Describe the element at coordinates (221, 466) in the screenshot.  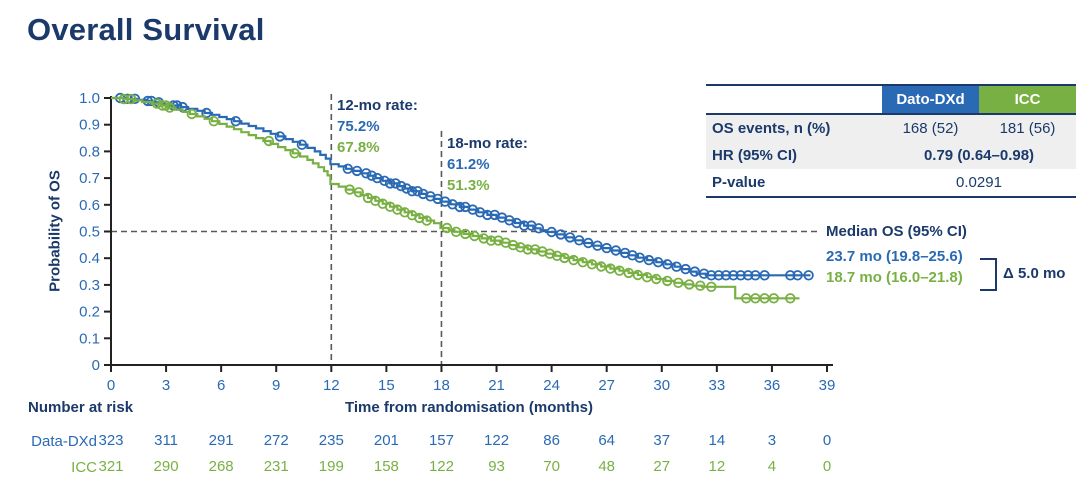
I see `risk-count-icc: 268` at that location.